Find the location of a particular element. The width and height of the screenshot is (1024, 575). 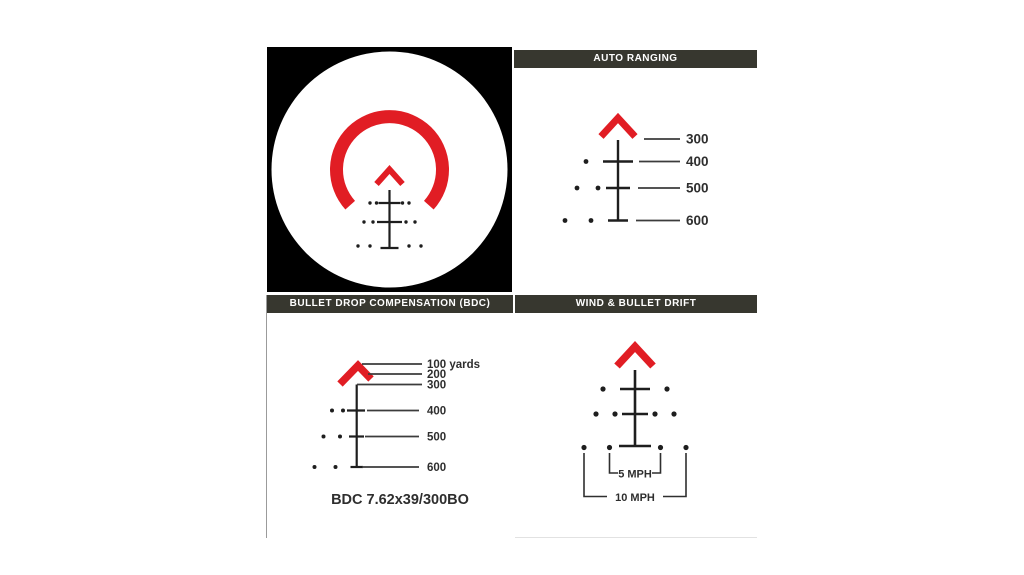

auto-ranging-panel: AUTO RANGING is located at coordinates (635, 170).